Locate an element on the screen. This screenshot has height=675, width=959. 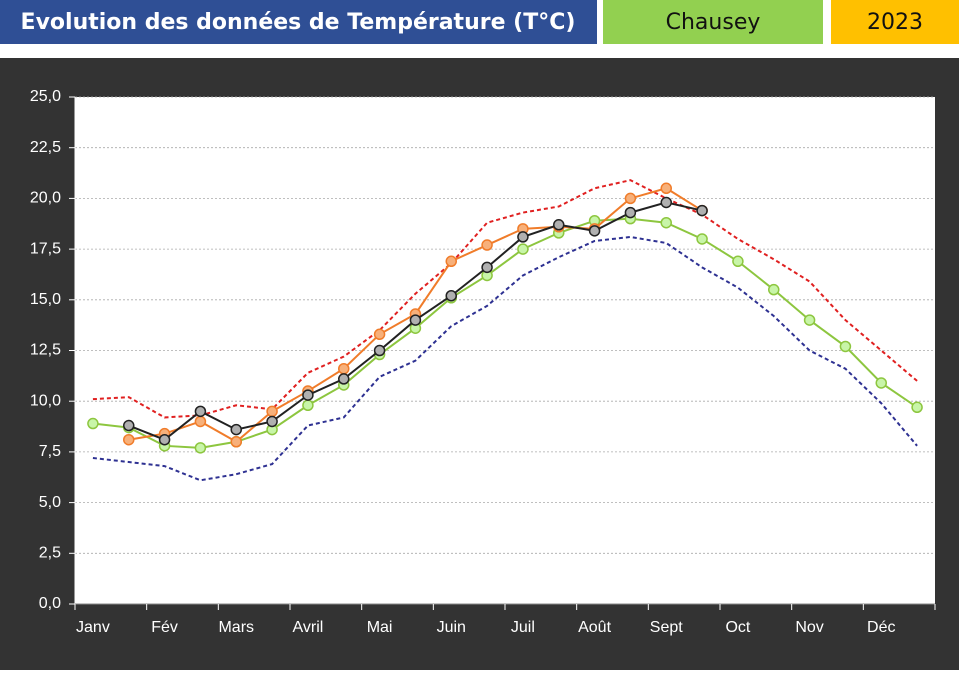
x-tick-label: Sept is located at coordinates (666, 627).